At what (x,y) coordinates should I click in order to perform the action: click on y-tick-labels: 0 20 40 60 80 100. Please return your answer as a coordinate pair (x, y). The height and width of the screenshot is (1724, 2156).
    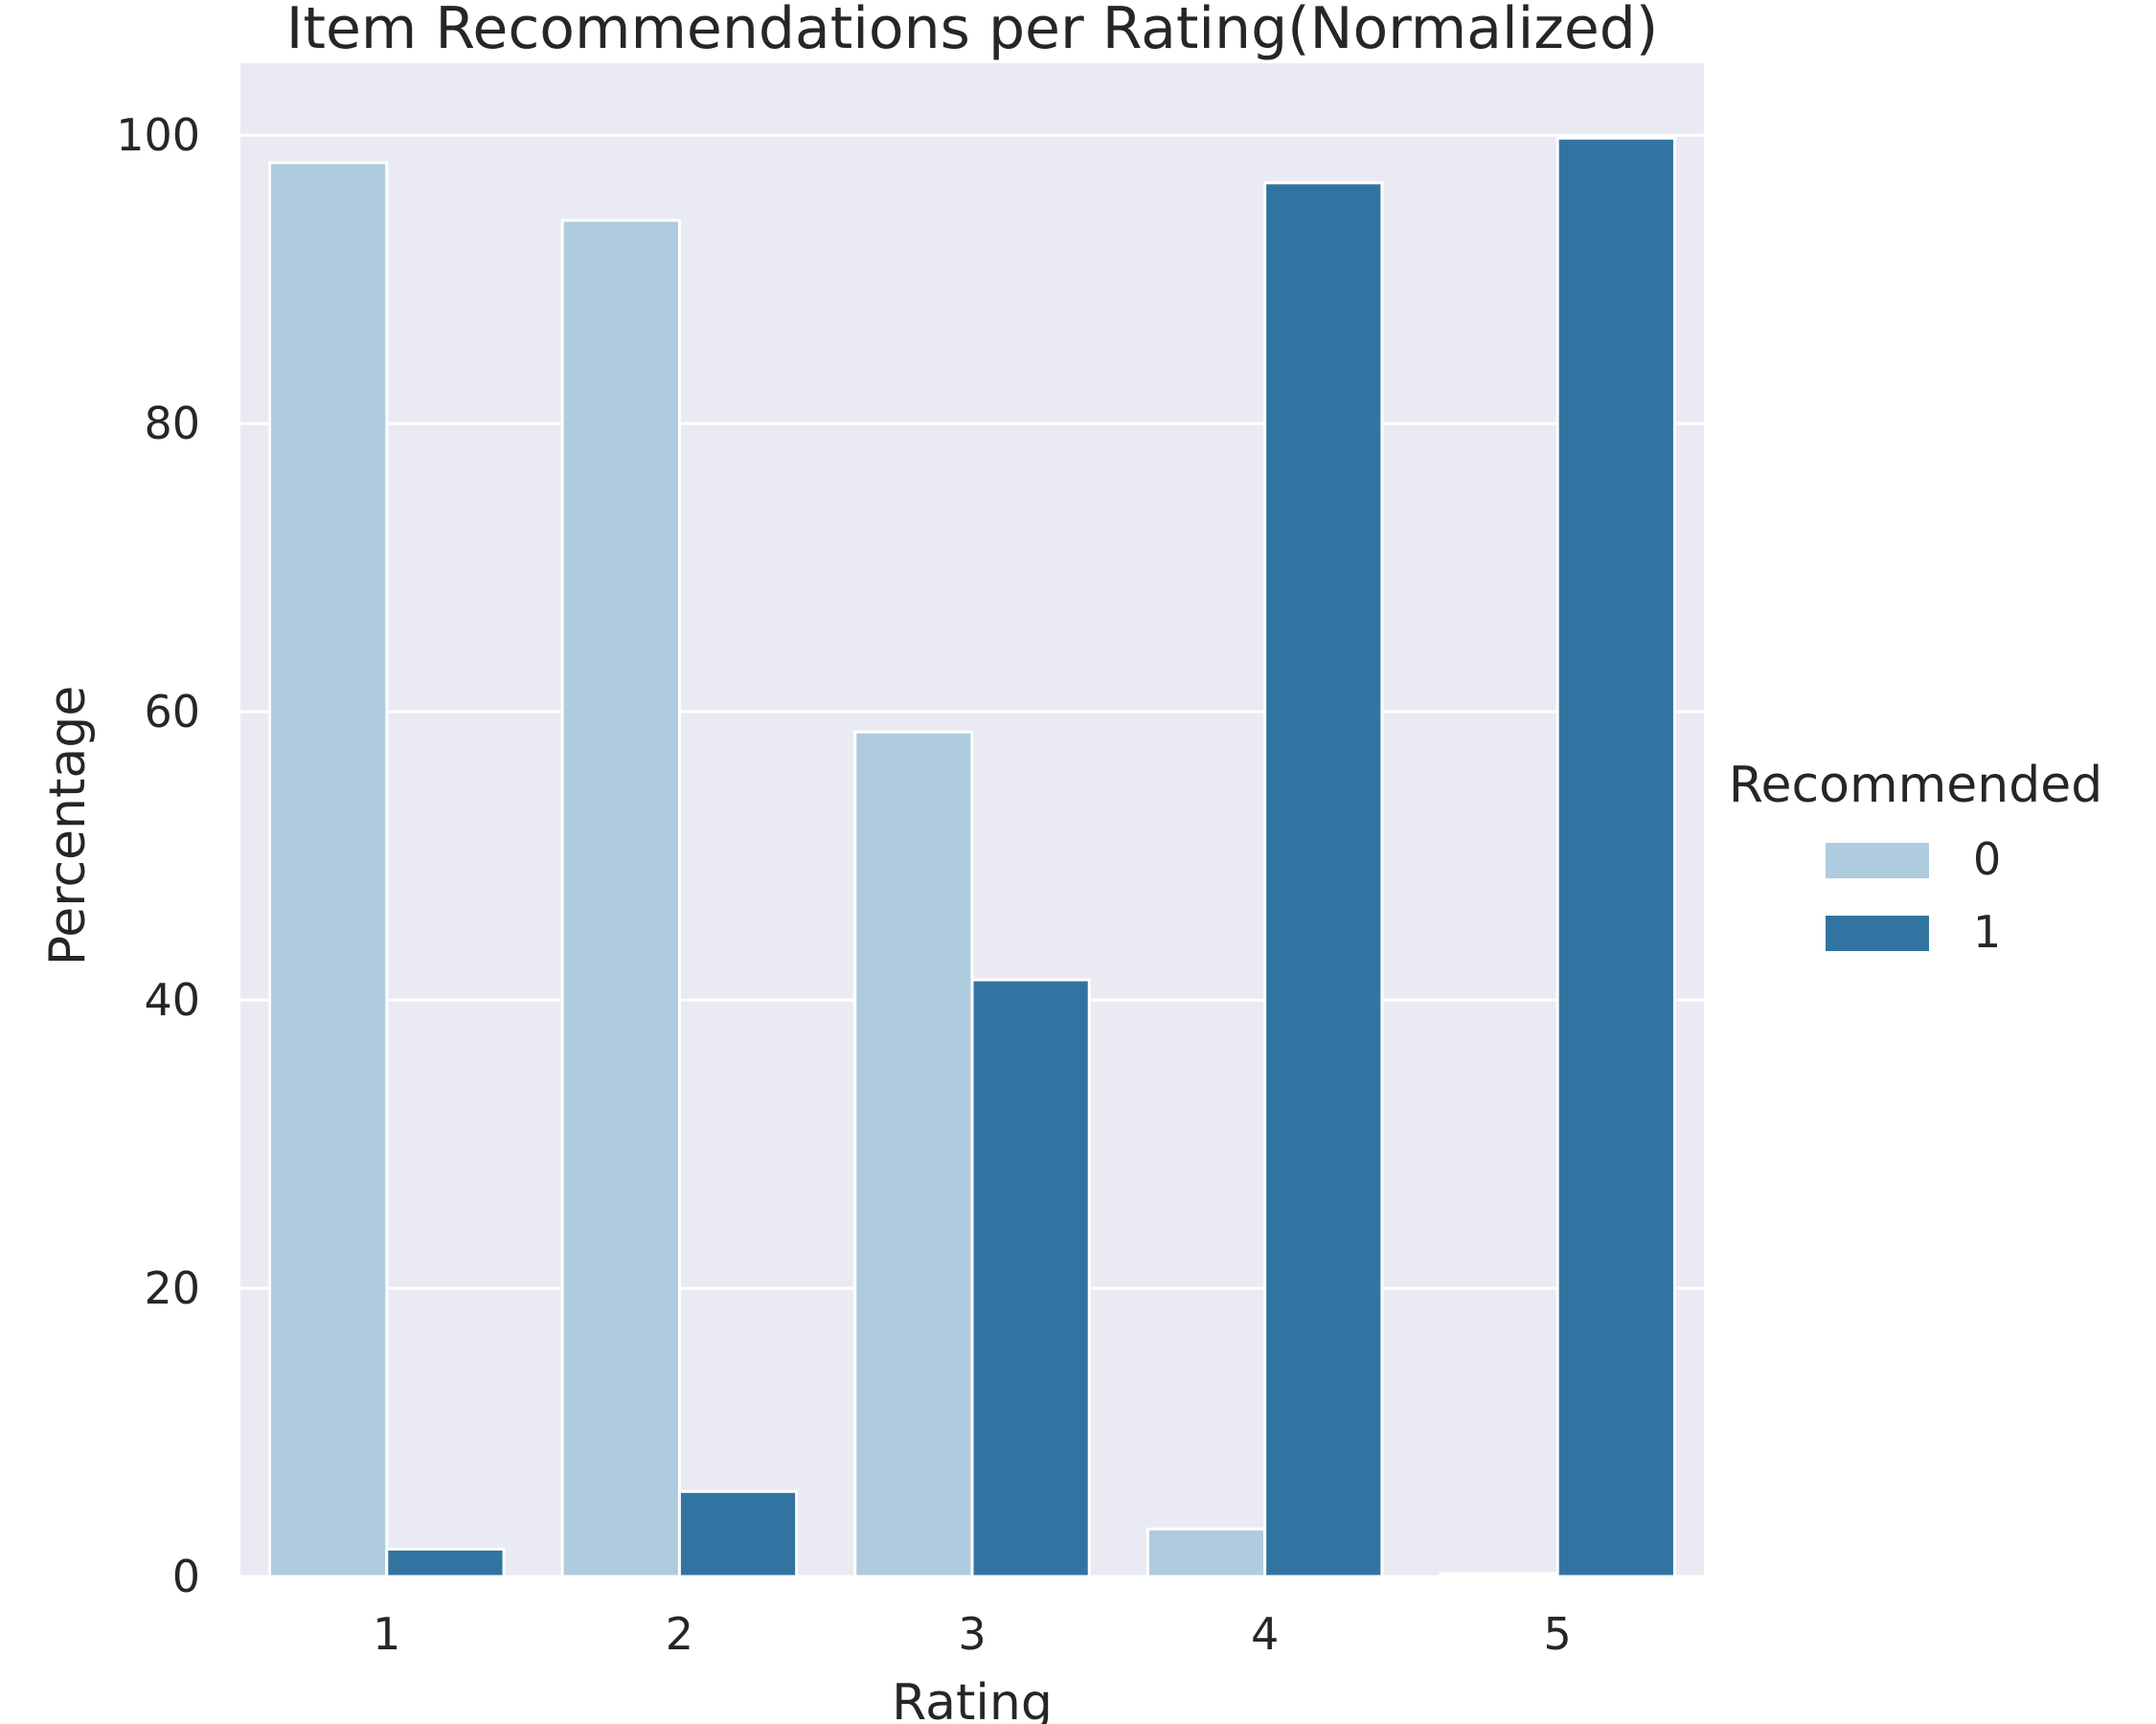
    Looking at the image, I should click on (158, 855).